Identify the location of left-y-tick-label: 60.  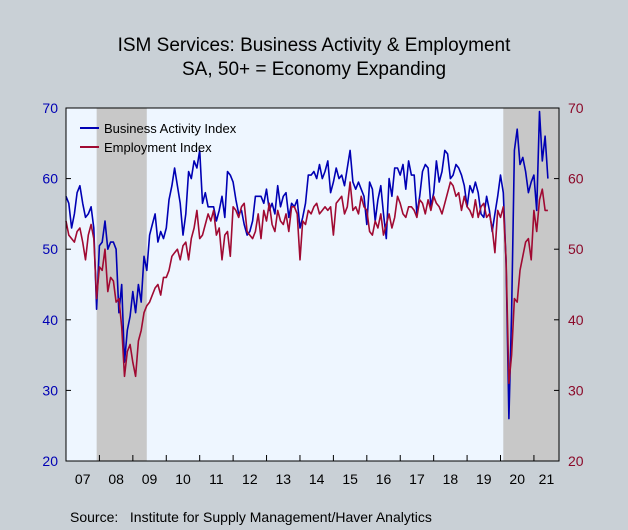
(50, 179).